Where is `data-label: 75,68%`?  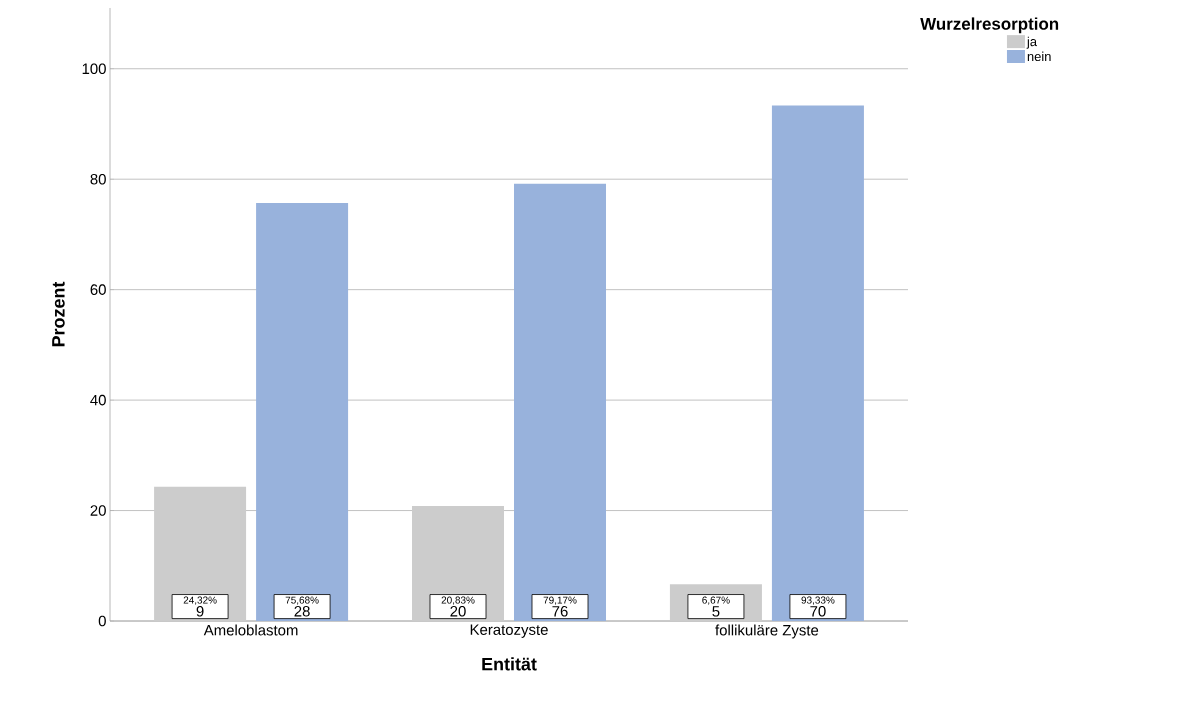
data-label: 75,68% is located at coordinates (302, 600).